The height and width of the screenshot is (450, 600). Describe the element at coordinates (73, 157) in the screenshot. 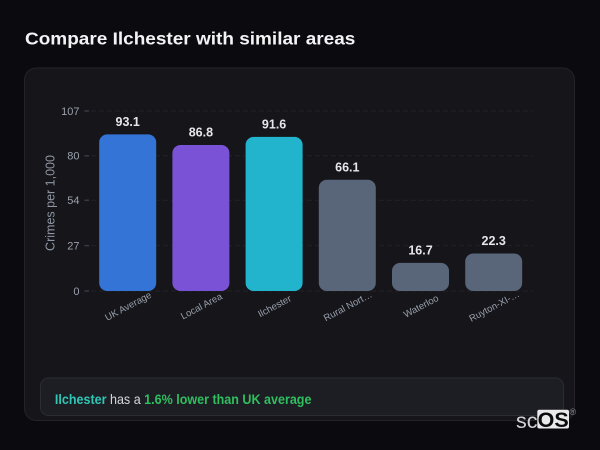

I see `svg-text: 80` at that location.